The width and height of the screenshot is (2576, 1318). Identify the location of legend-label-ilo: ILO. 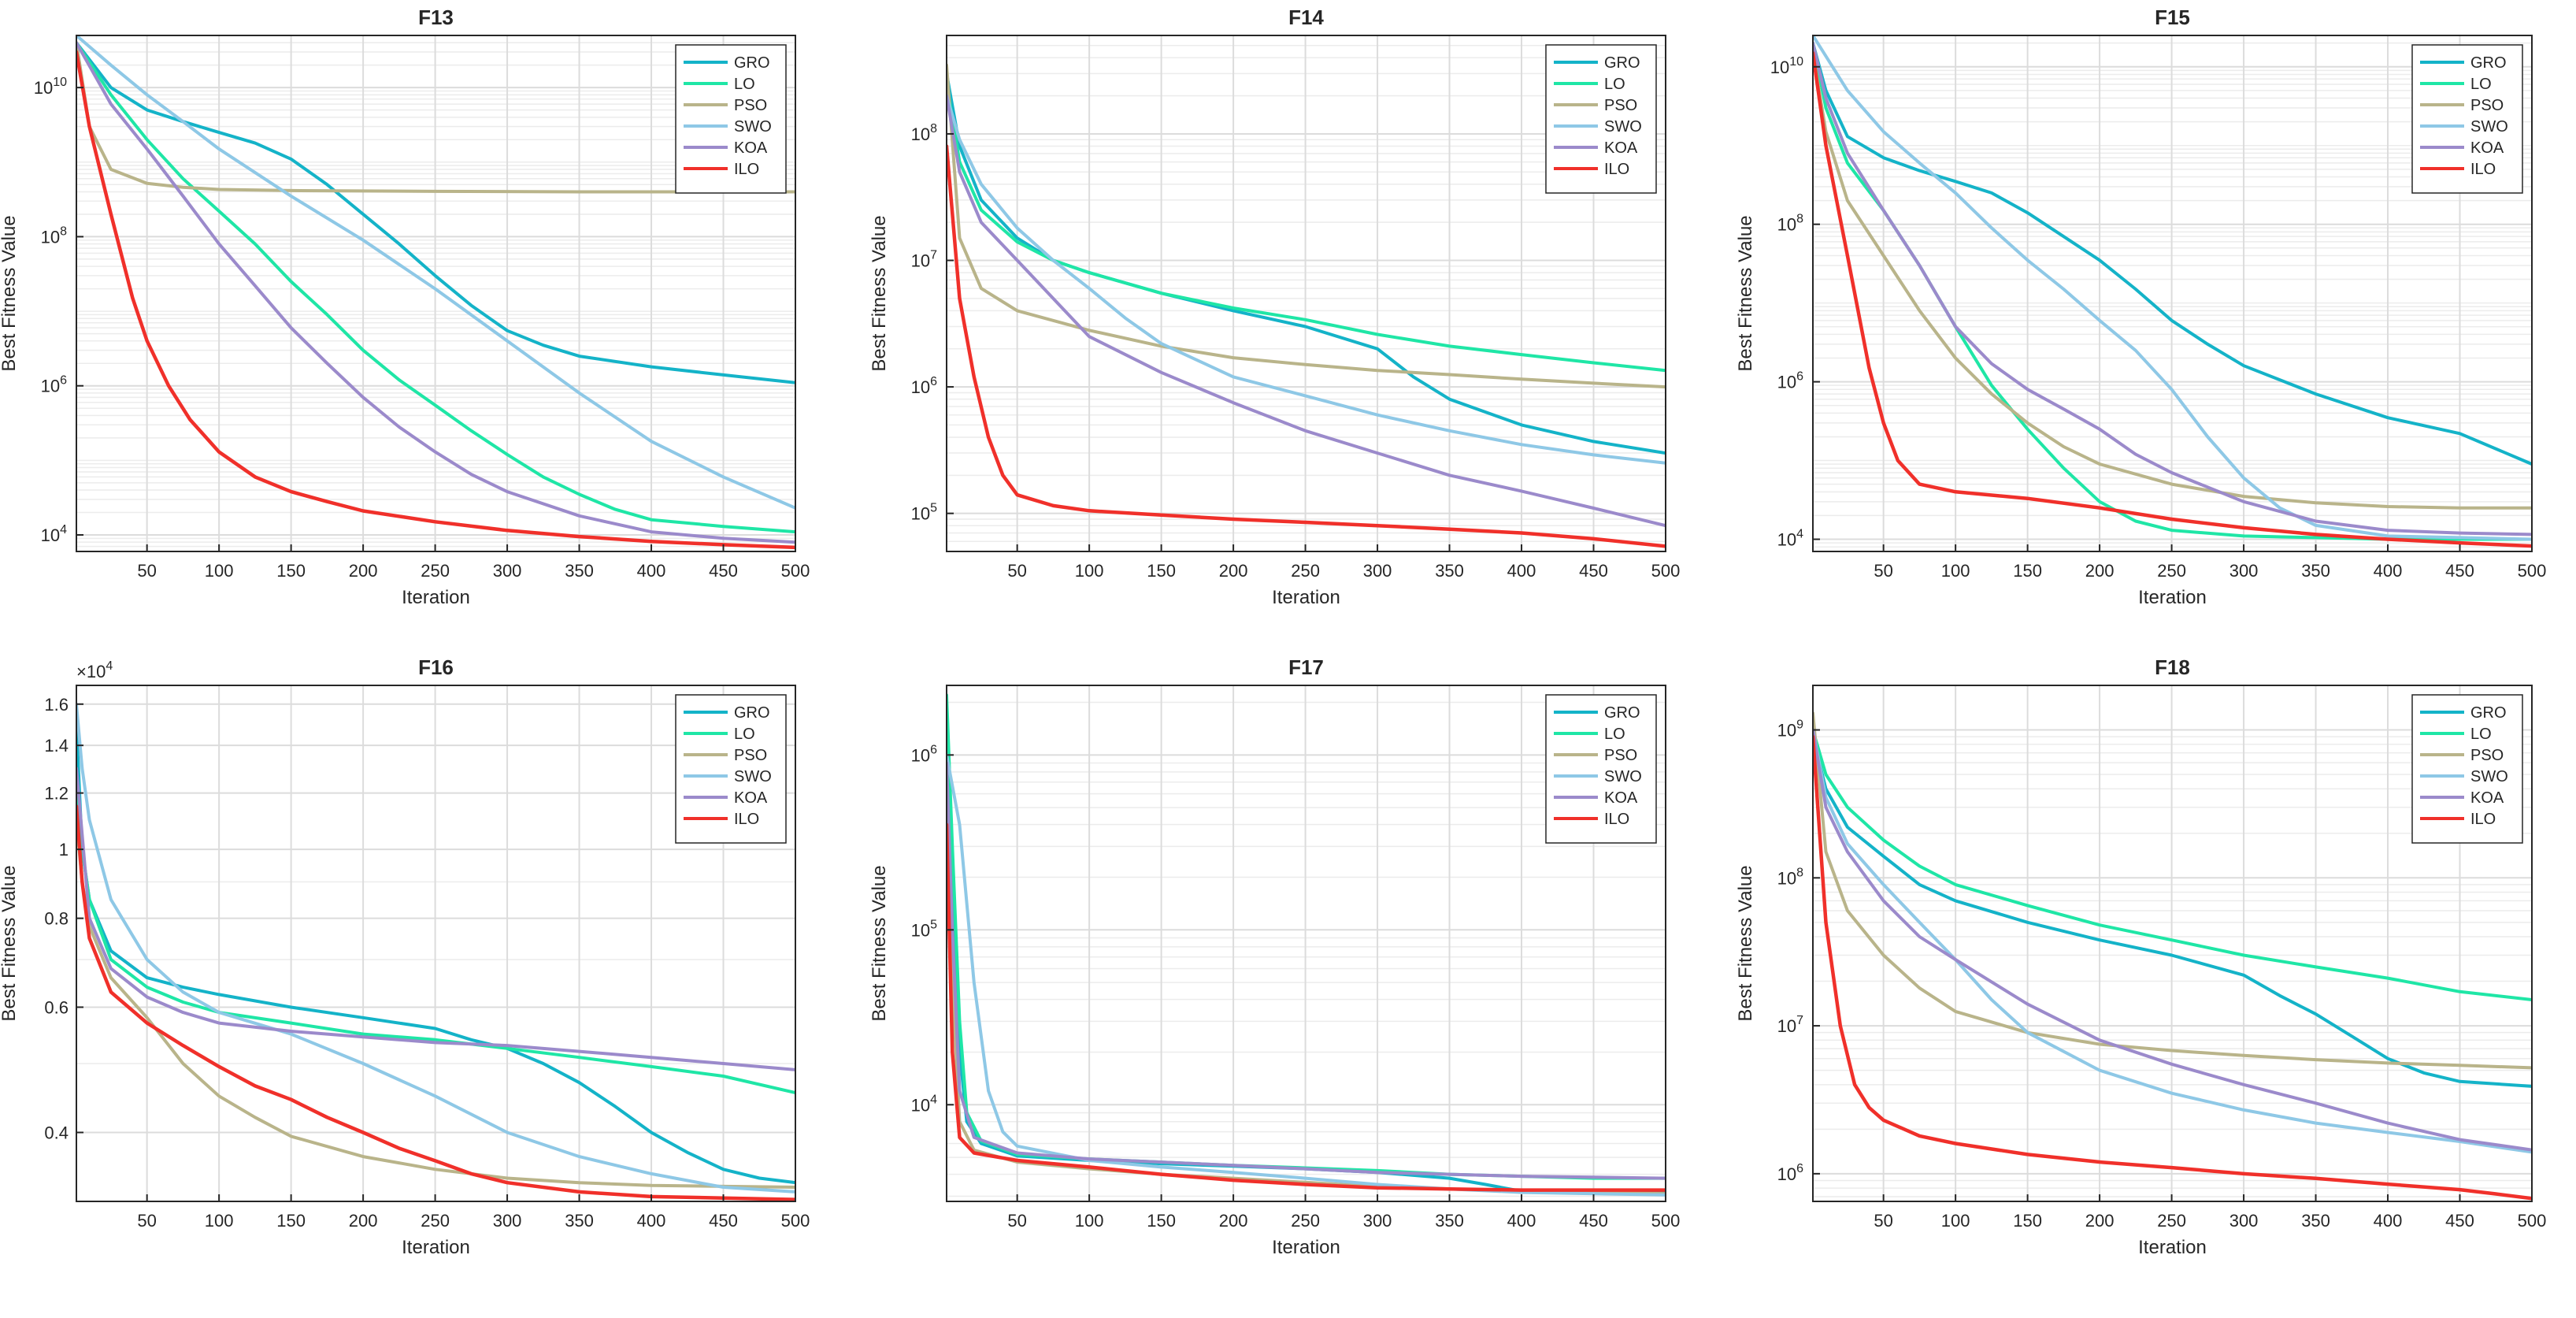
(1616, 819).